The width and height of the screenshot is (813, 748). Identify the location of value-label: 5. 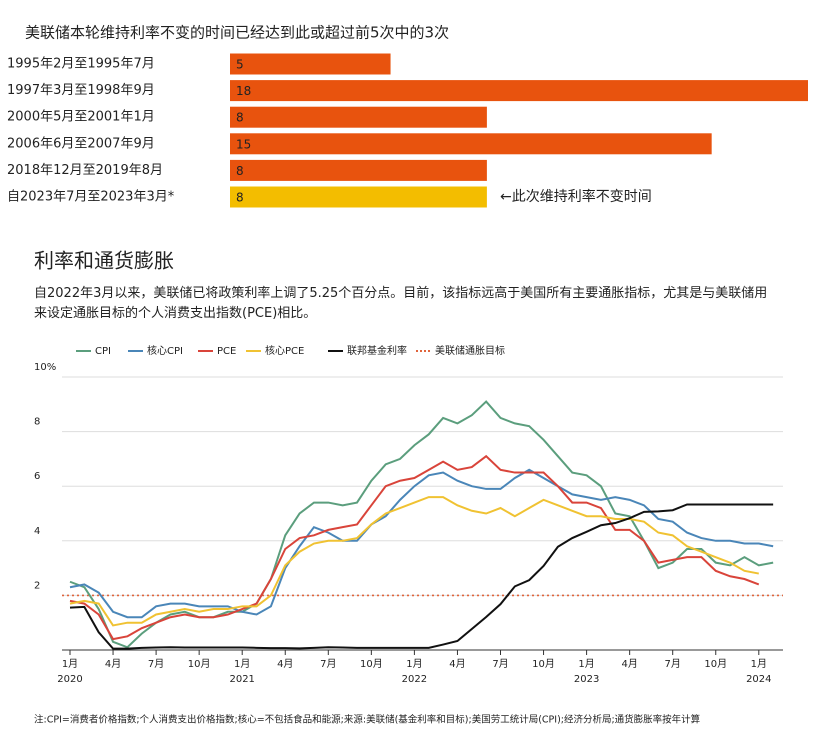
(240, 65).